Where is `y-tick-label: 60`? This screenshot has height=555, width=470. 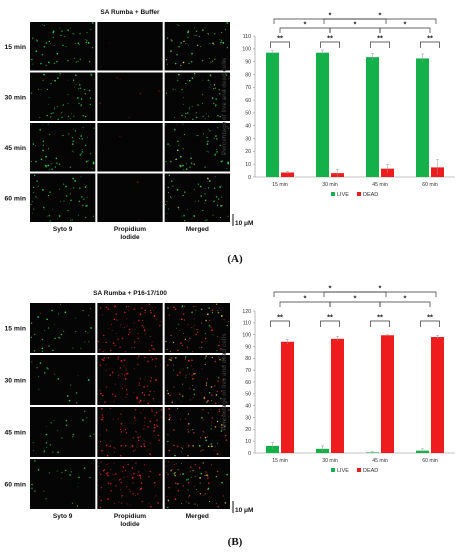 y-tick-label: 60 is located at coordinates (248, 101).